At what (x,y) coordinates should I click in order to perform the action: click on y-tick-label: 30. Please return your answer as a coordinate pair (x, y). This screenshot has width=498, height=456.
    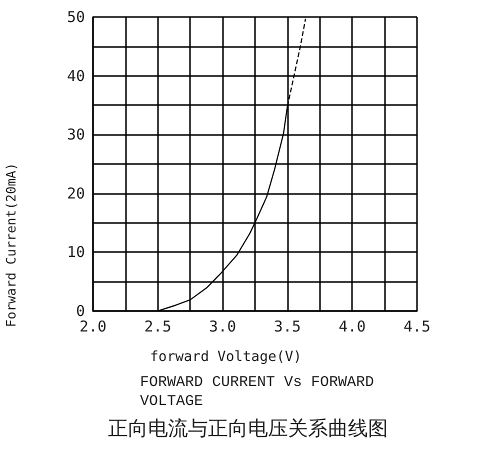
    Looking at the image, I should click on (75, 135).